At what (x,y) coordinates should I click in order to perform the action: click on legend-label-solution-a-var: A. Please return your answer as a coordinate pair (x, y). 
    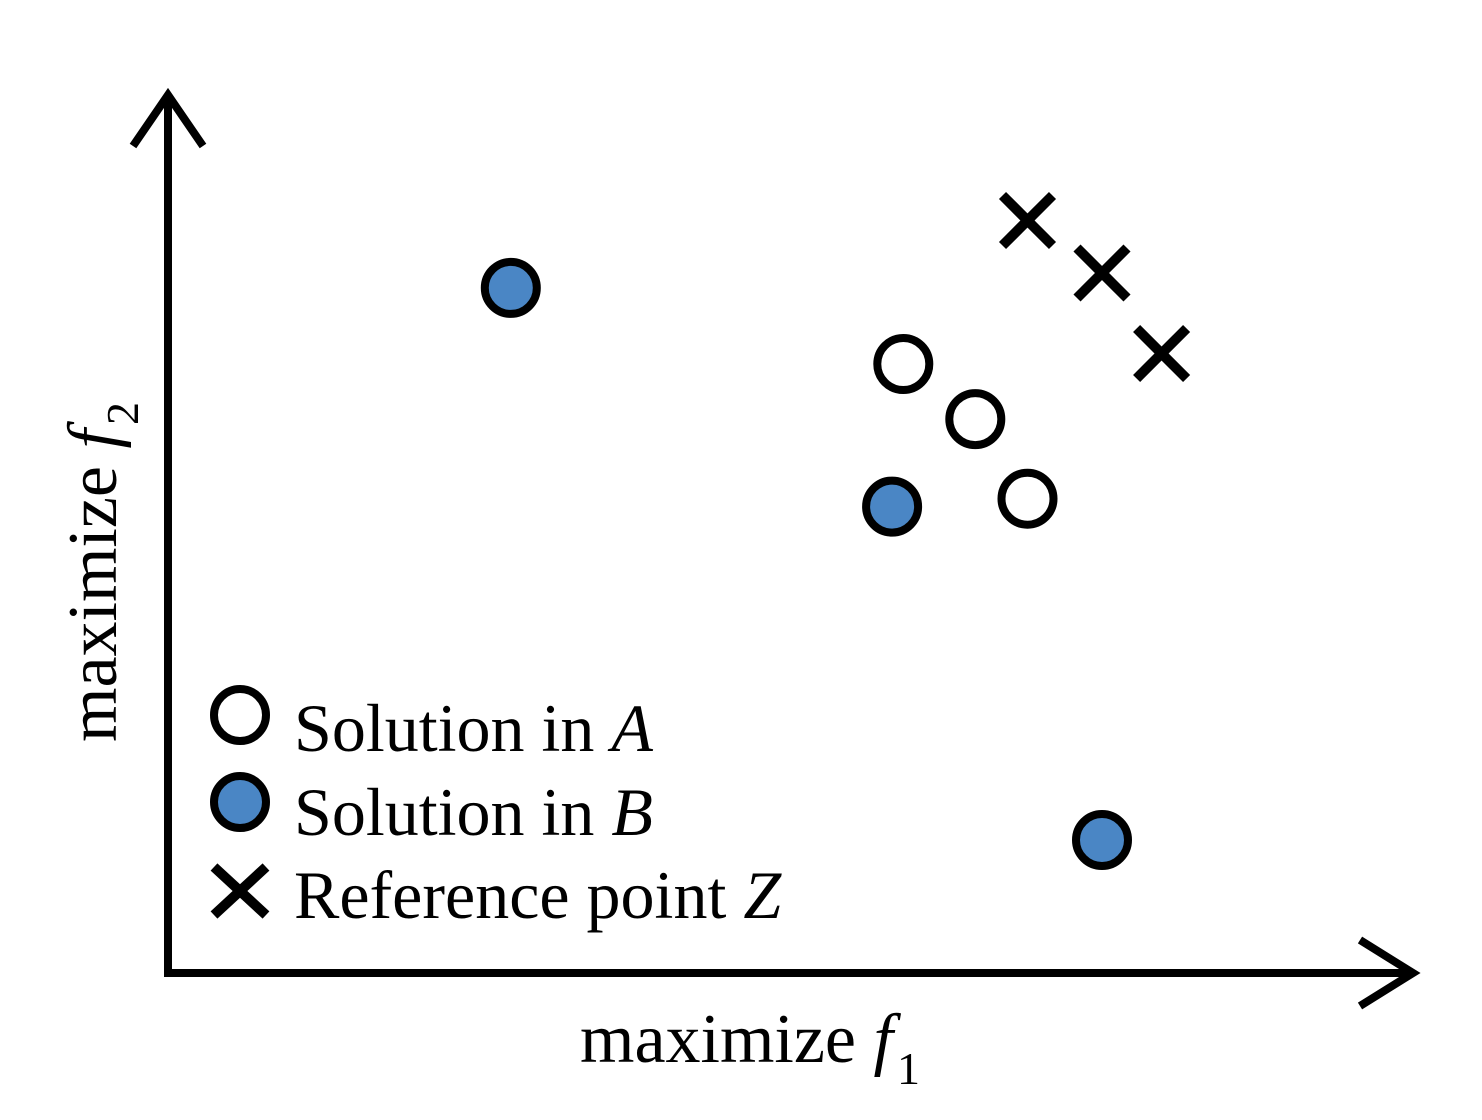
    Looking at the image, I should click on (630, 728).